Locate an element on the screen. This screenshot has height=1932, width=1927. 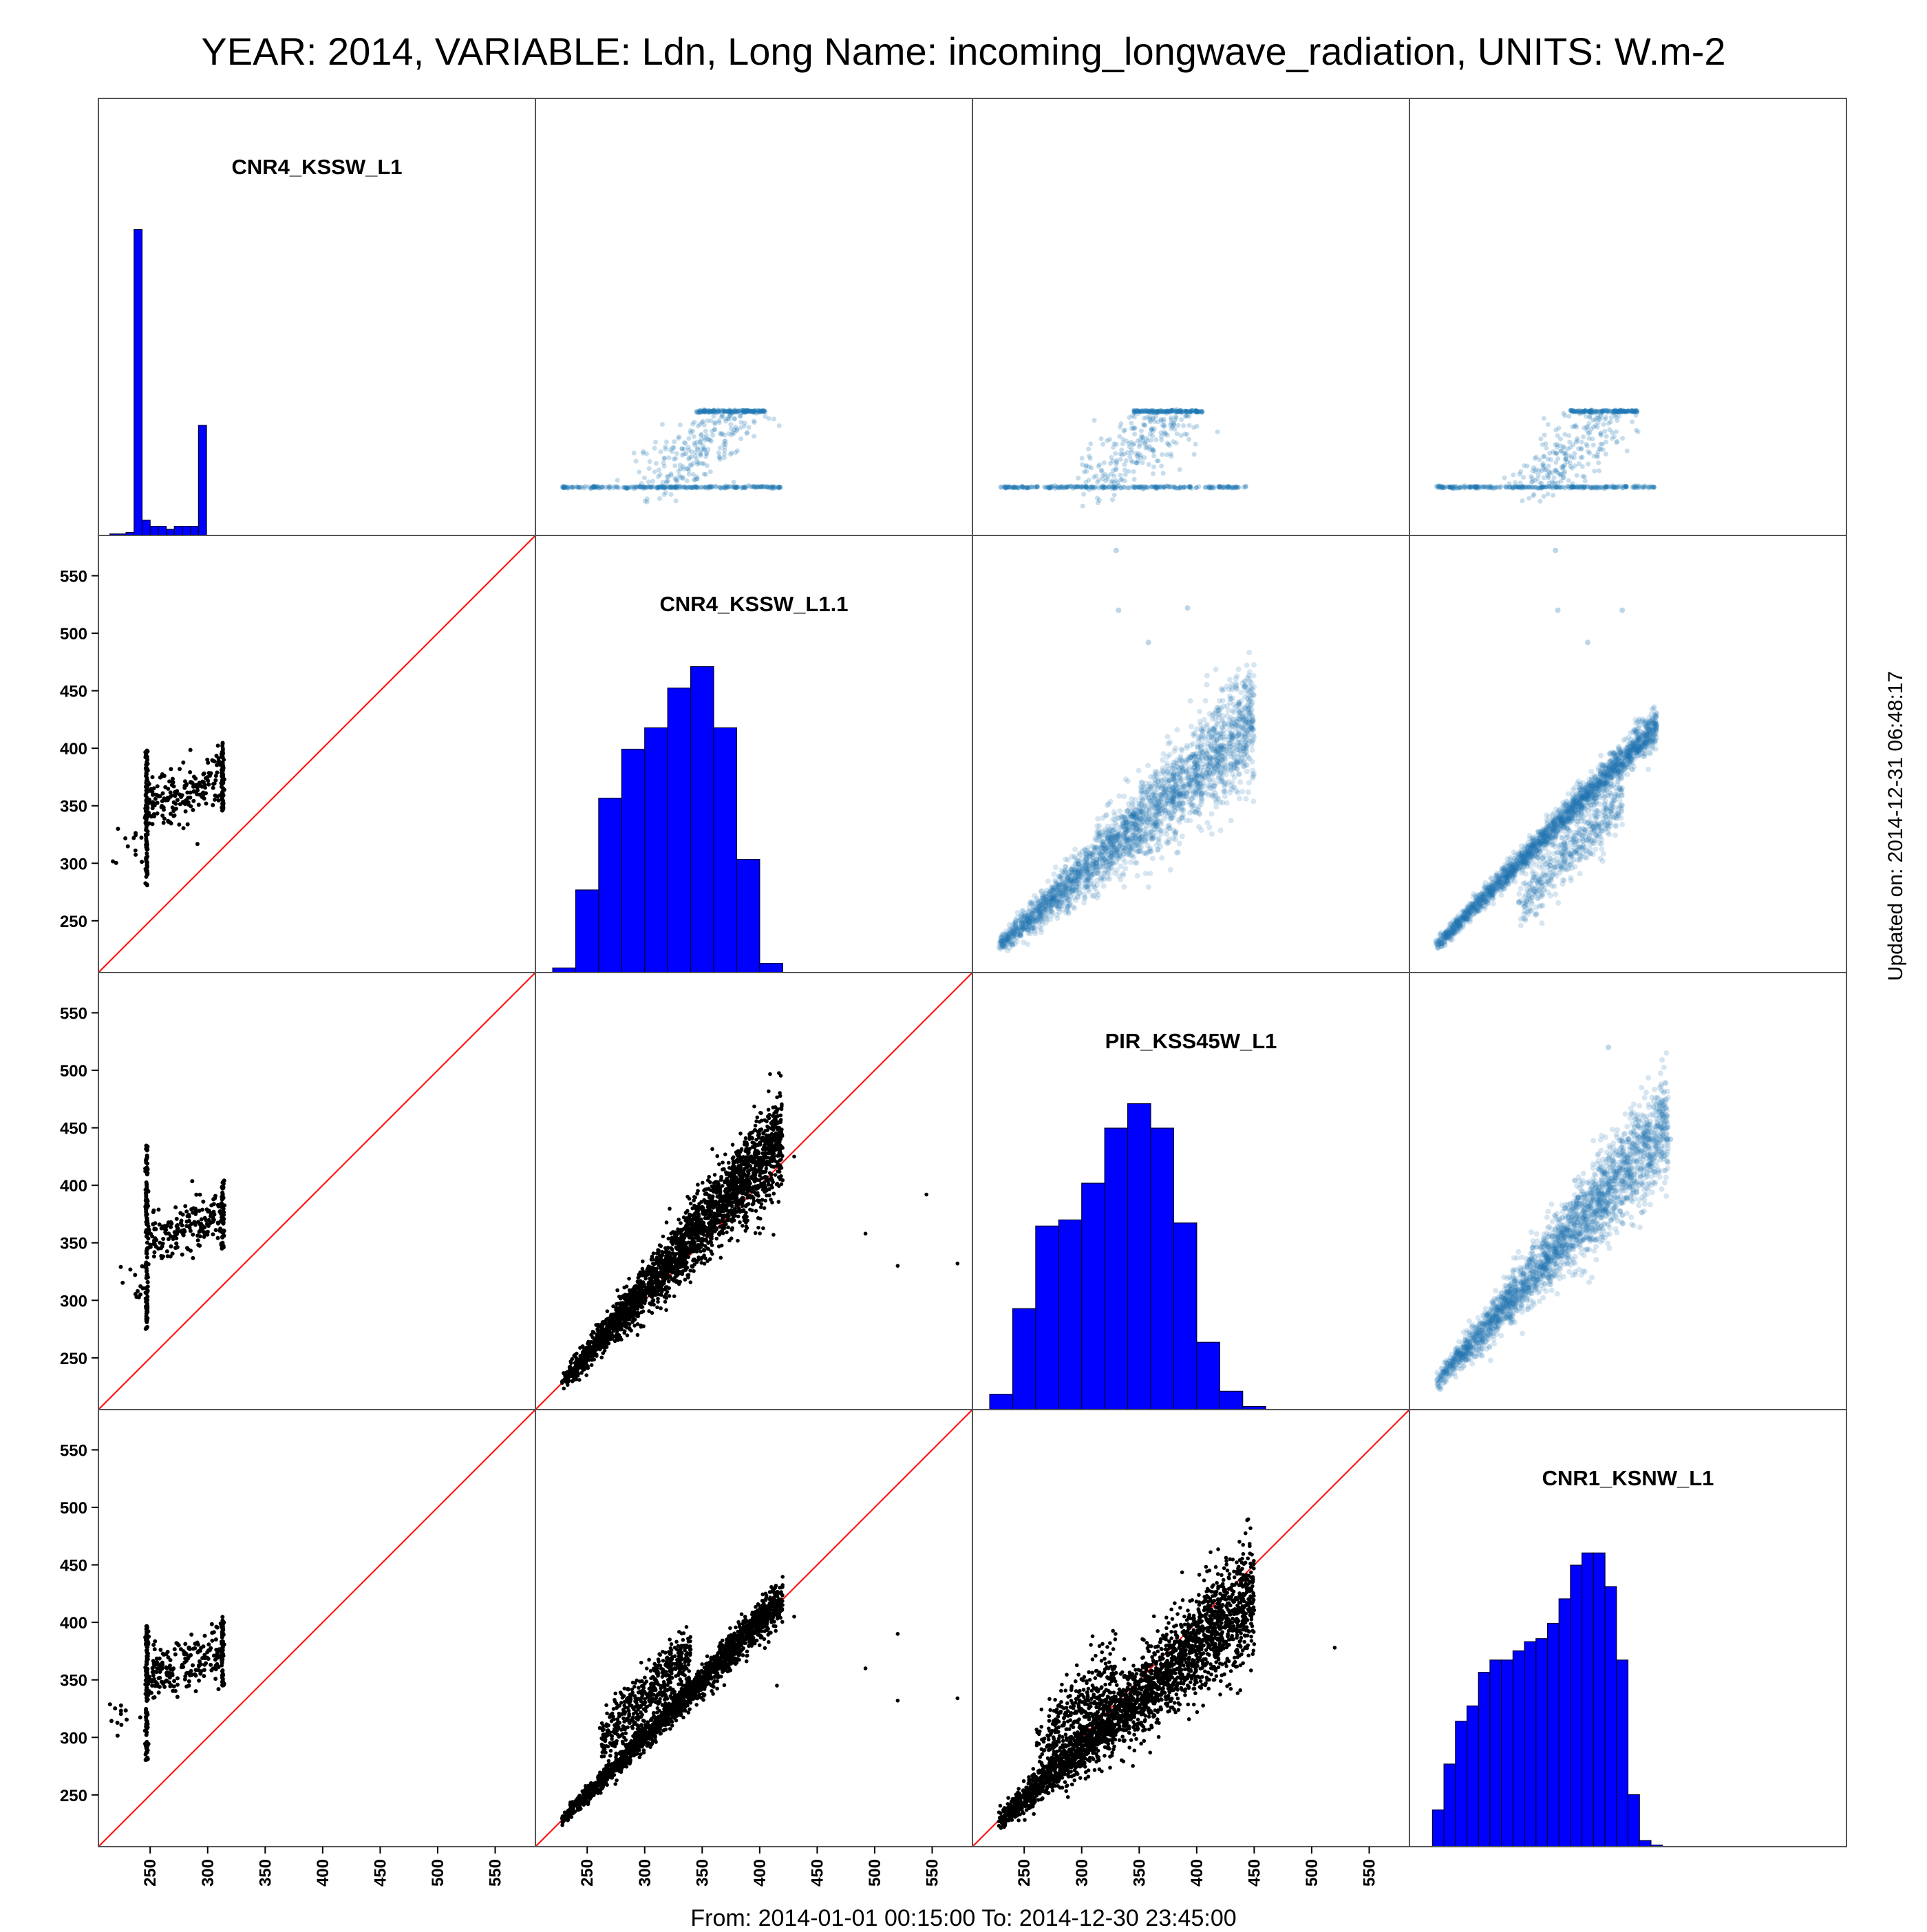
histogram-title: CNR4_KSSW_L1 is located at coordinates (316, 167).